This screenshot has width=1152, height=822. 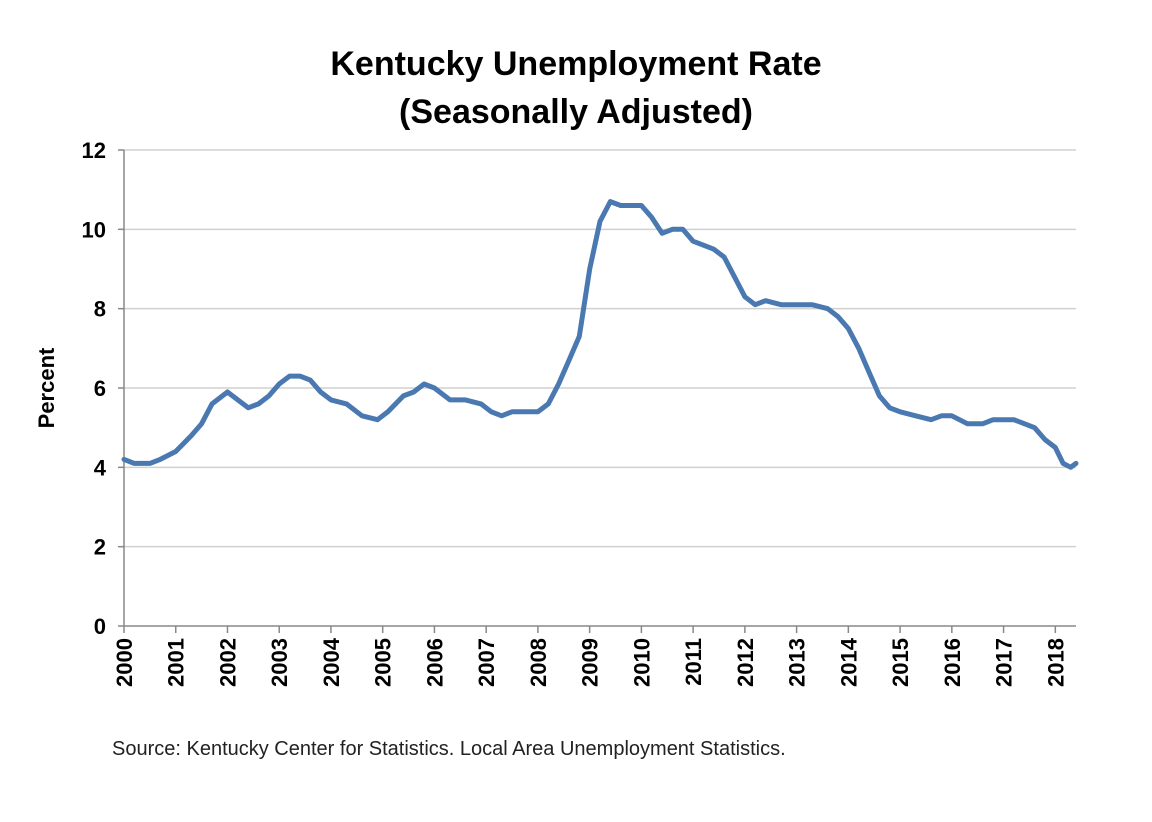 What do you see at coordinates (538, 662) in the screenshot?
I see `x-tick-label: 2008` at bounding box center [538, 662].